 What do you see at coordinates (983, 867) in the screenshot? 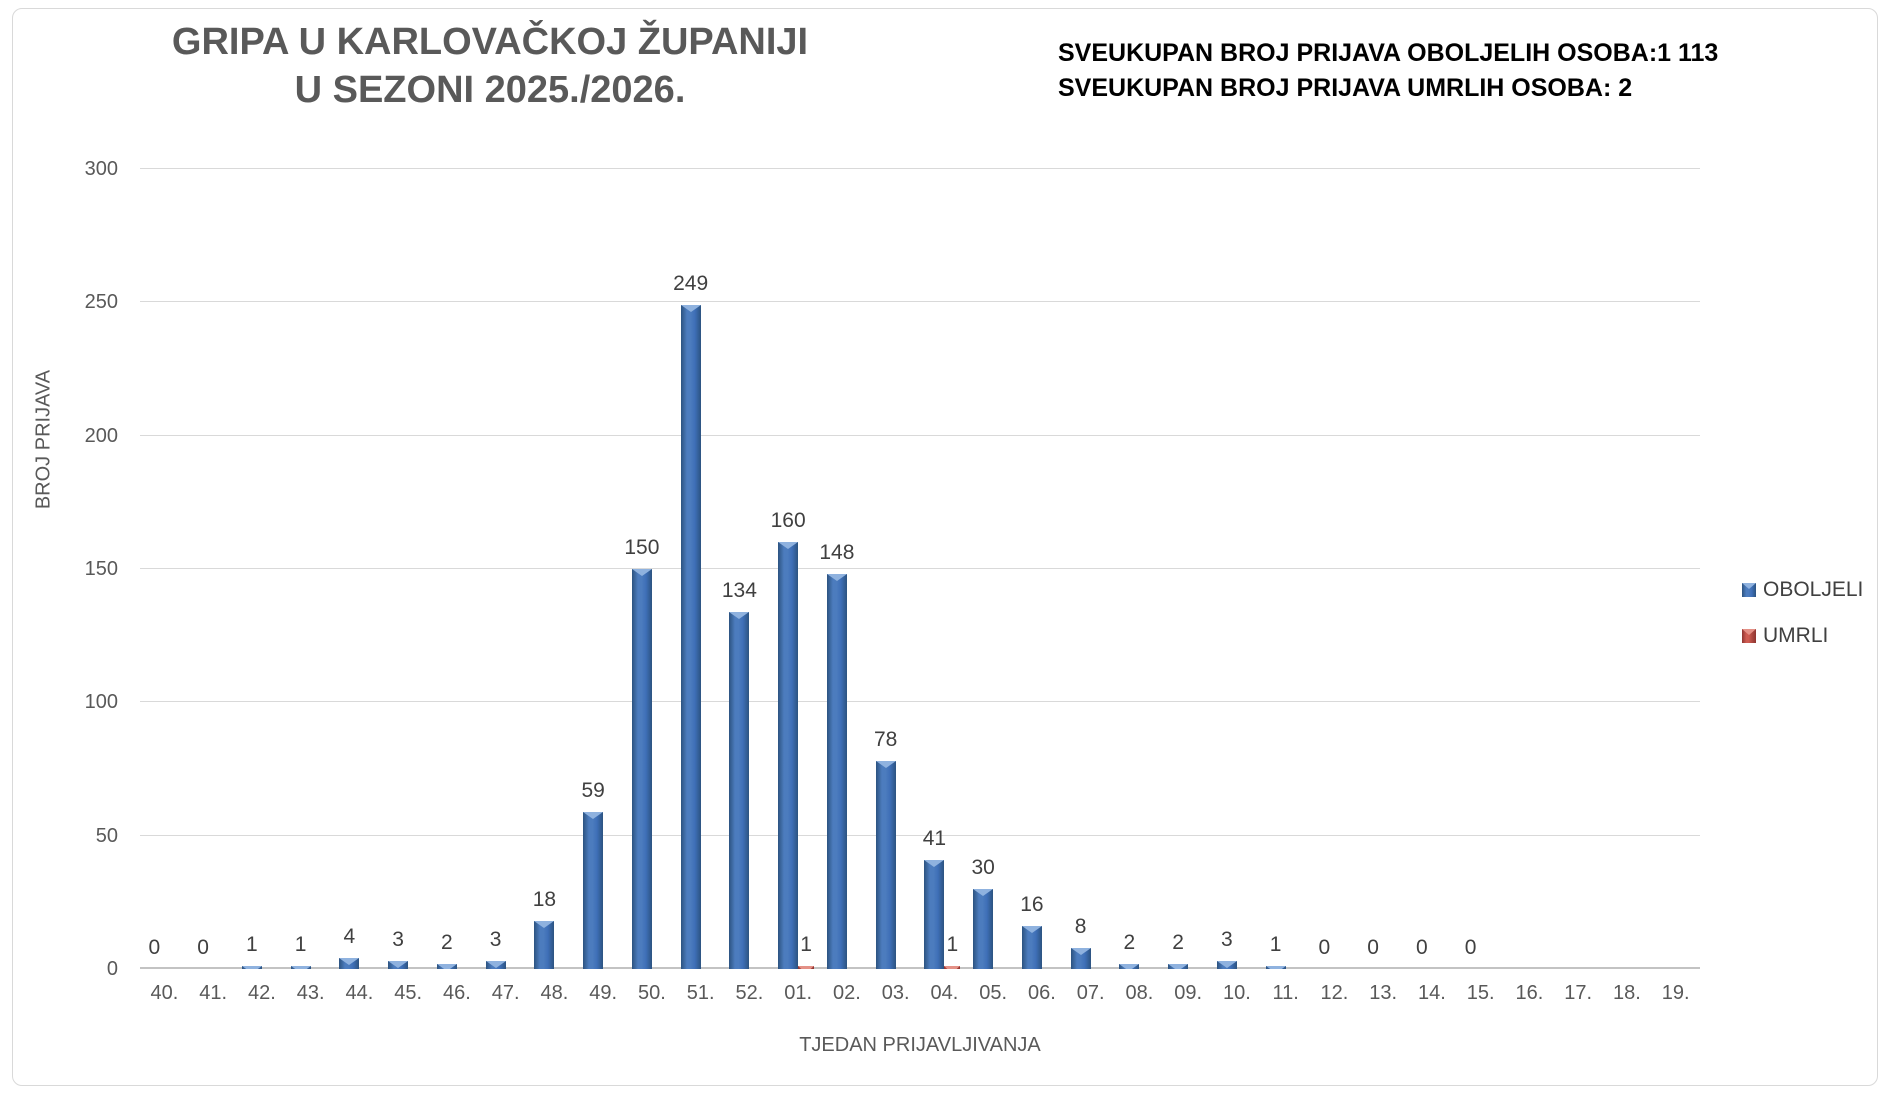
I see `data-label-oboljeli: 30` at bounding box center [983, 867].